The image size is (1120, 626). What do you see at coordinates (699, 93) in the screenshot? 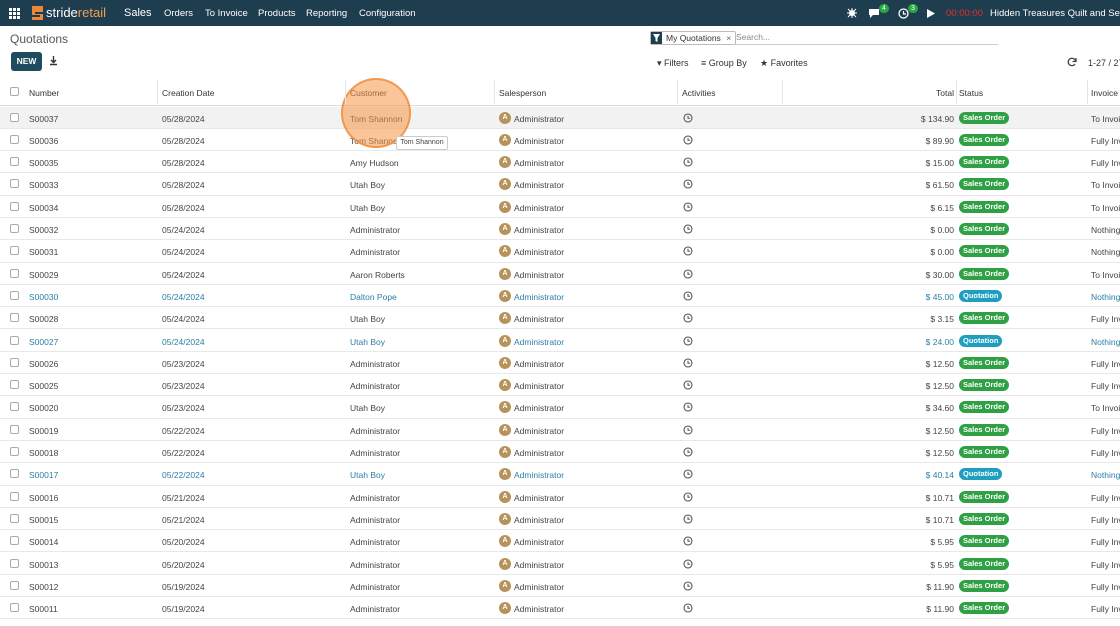
I see `column-header: Activities` at bounding box center [699, 93].